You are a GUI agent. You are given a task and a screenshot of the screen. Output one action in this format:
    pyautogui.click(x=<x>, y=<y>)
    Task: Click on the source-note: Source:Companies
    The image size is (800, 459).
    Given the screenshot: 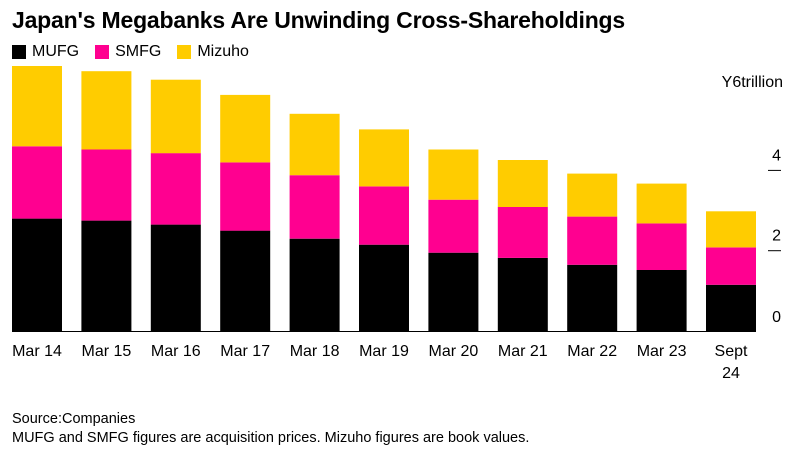 What is the action you would take?
    pyautogui.click(x=74, y=419)
    